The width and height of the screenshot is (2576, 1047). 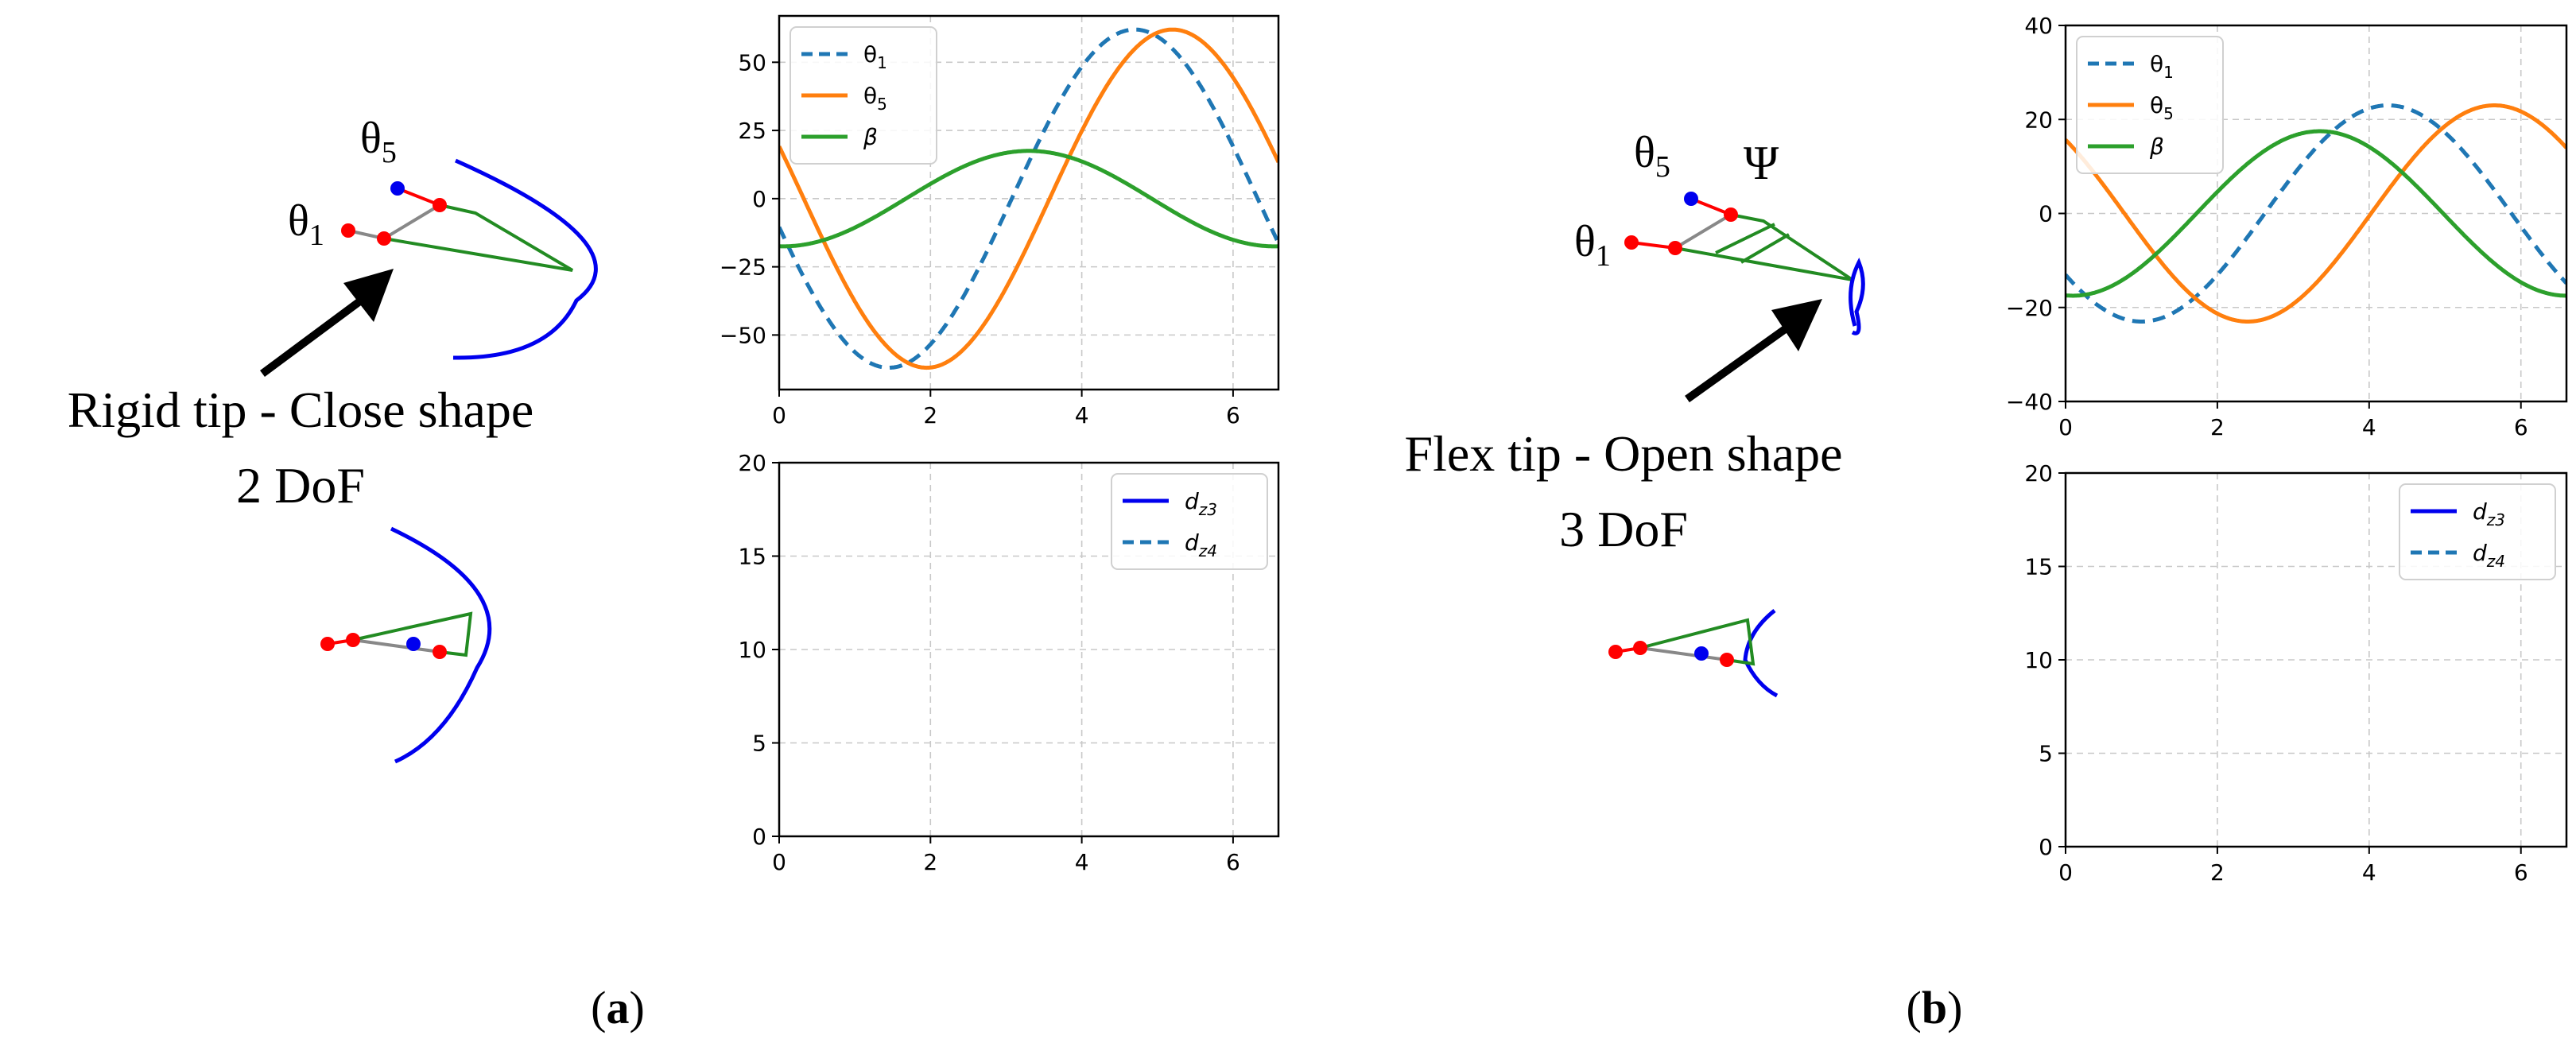 What do you see at coordinates (2521, 427) in the screenshot?
I see `chart-2-xtick-label: 6` at bounding box center [2521, 427].